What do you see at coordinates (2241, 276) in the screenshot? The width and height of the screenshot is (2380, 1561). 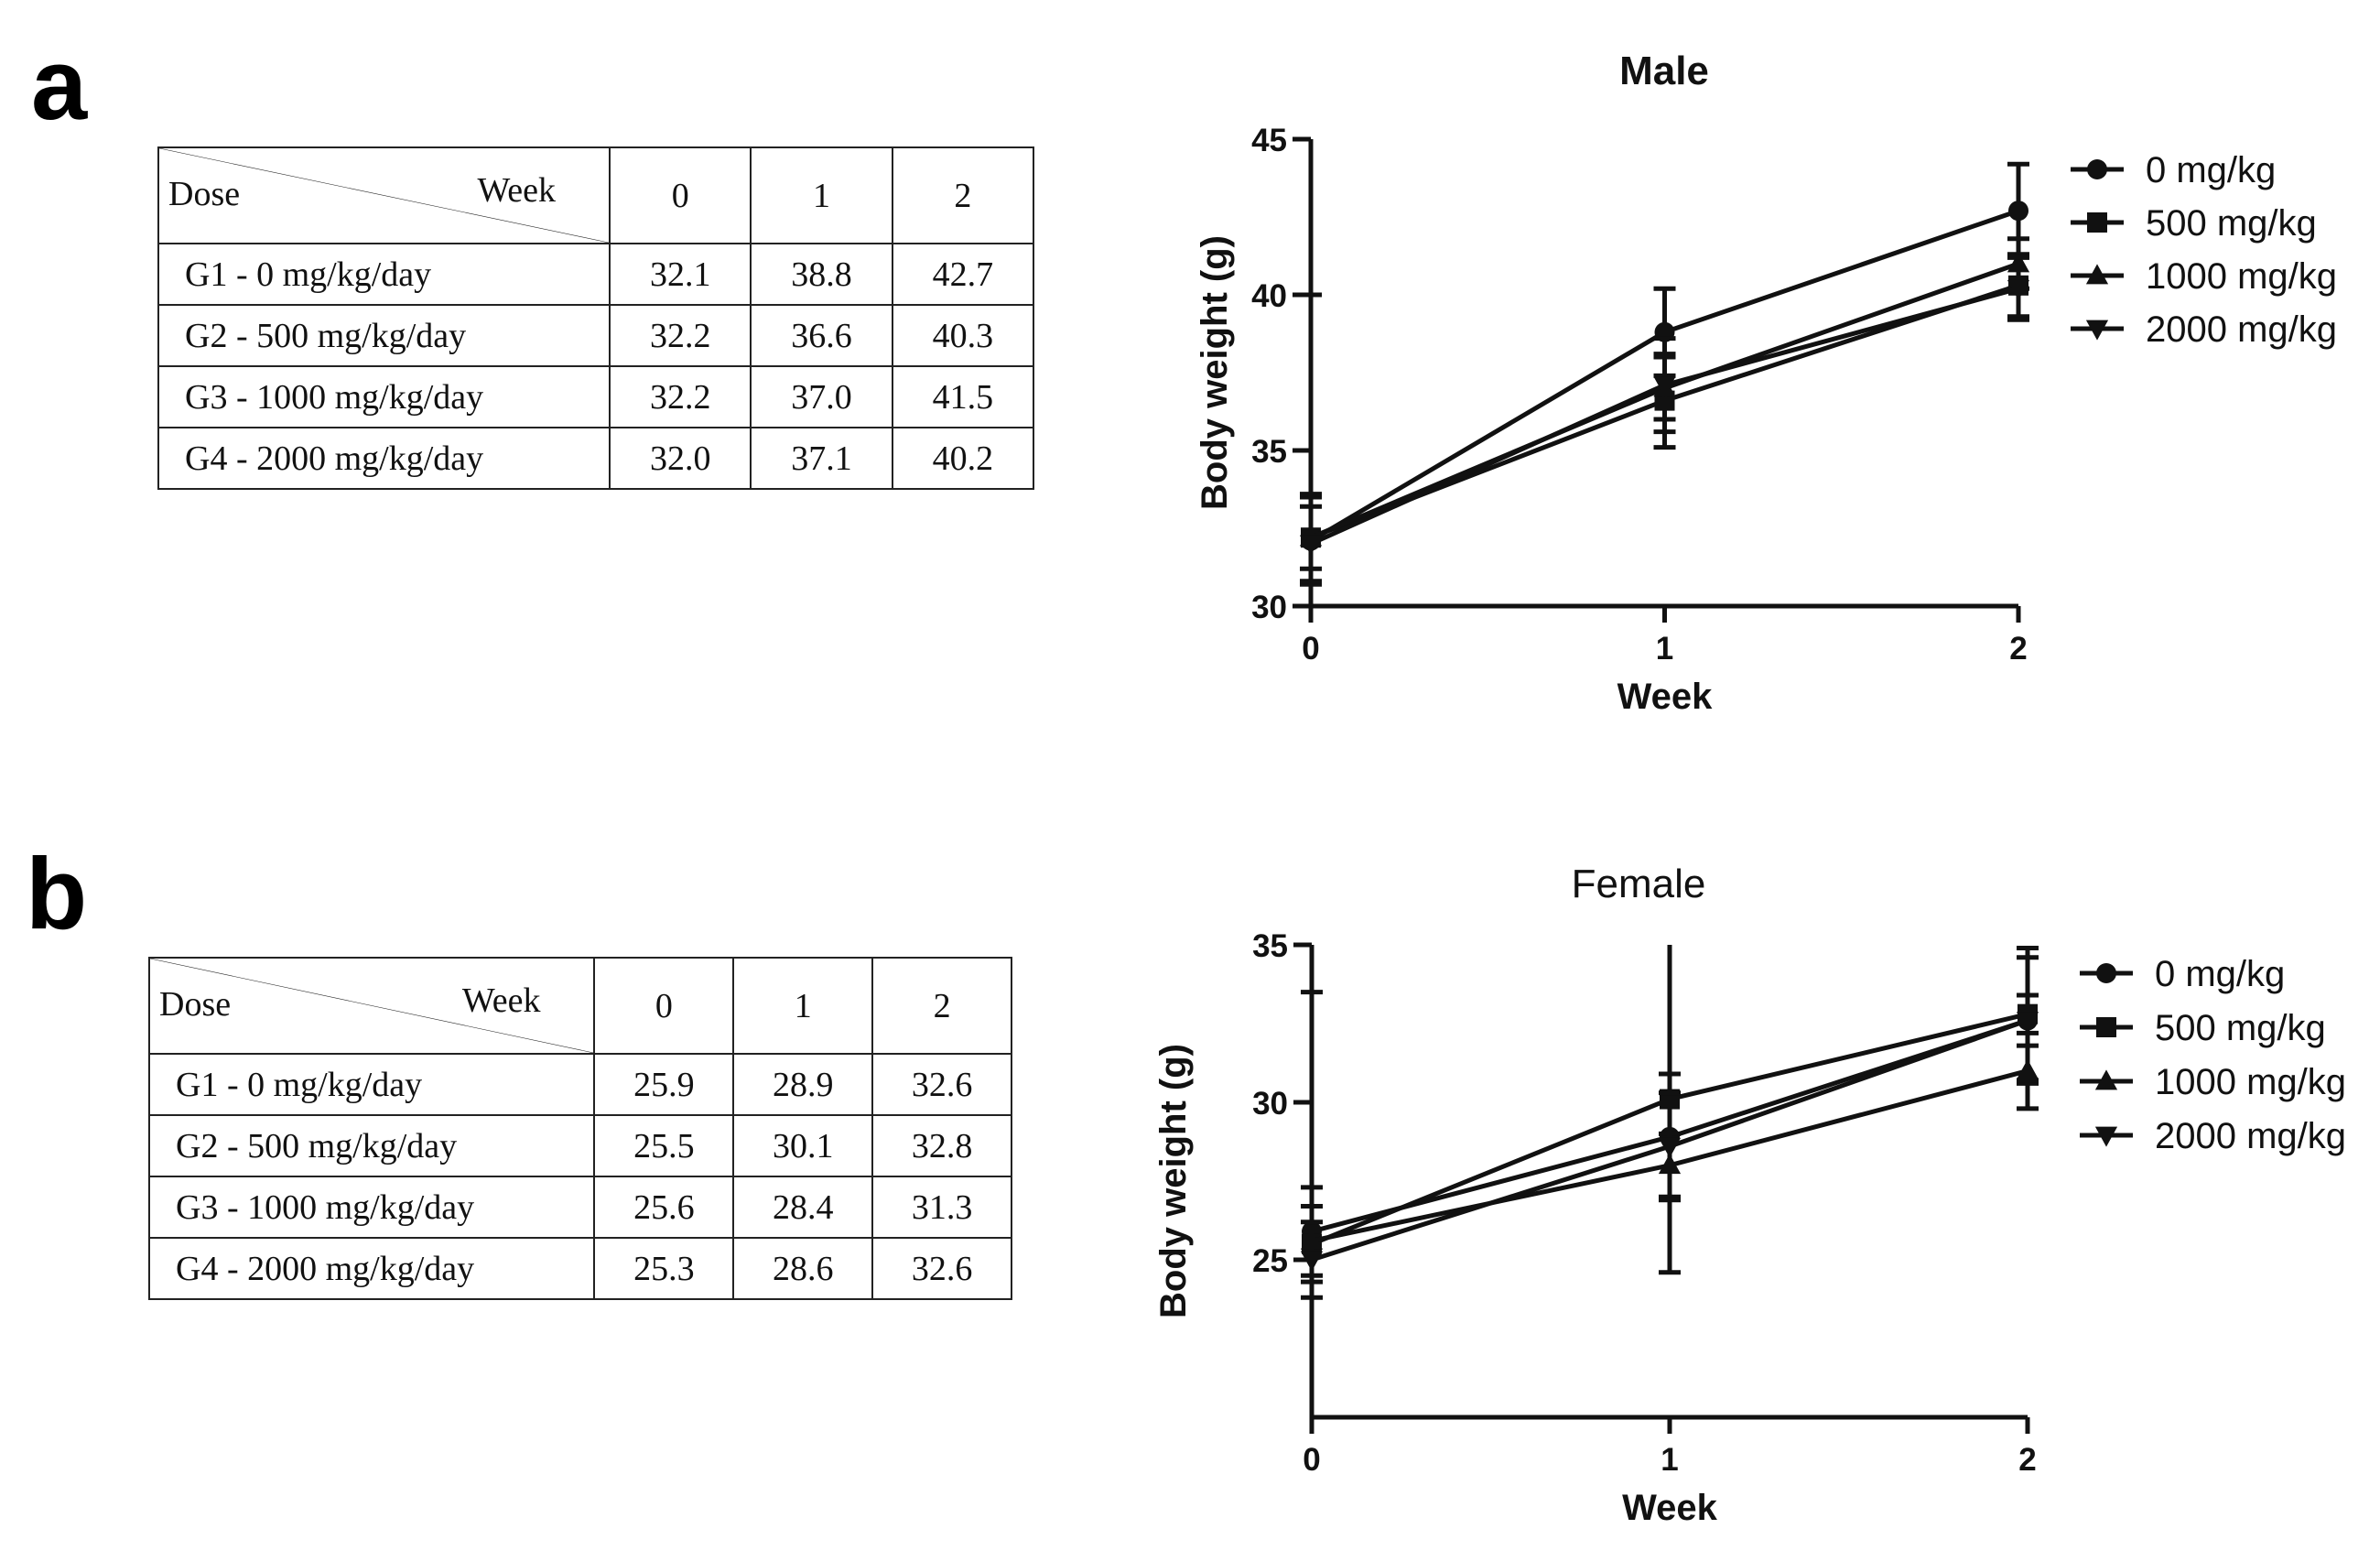 I see `legend-label: 1000 mg/kg` at bounding box center [2241, 276].